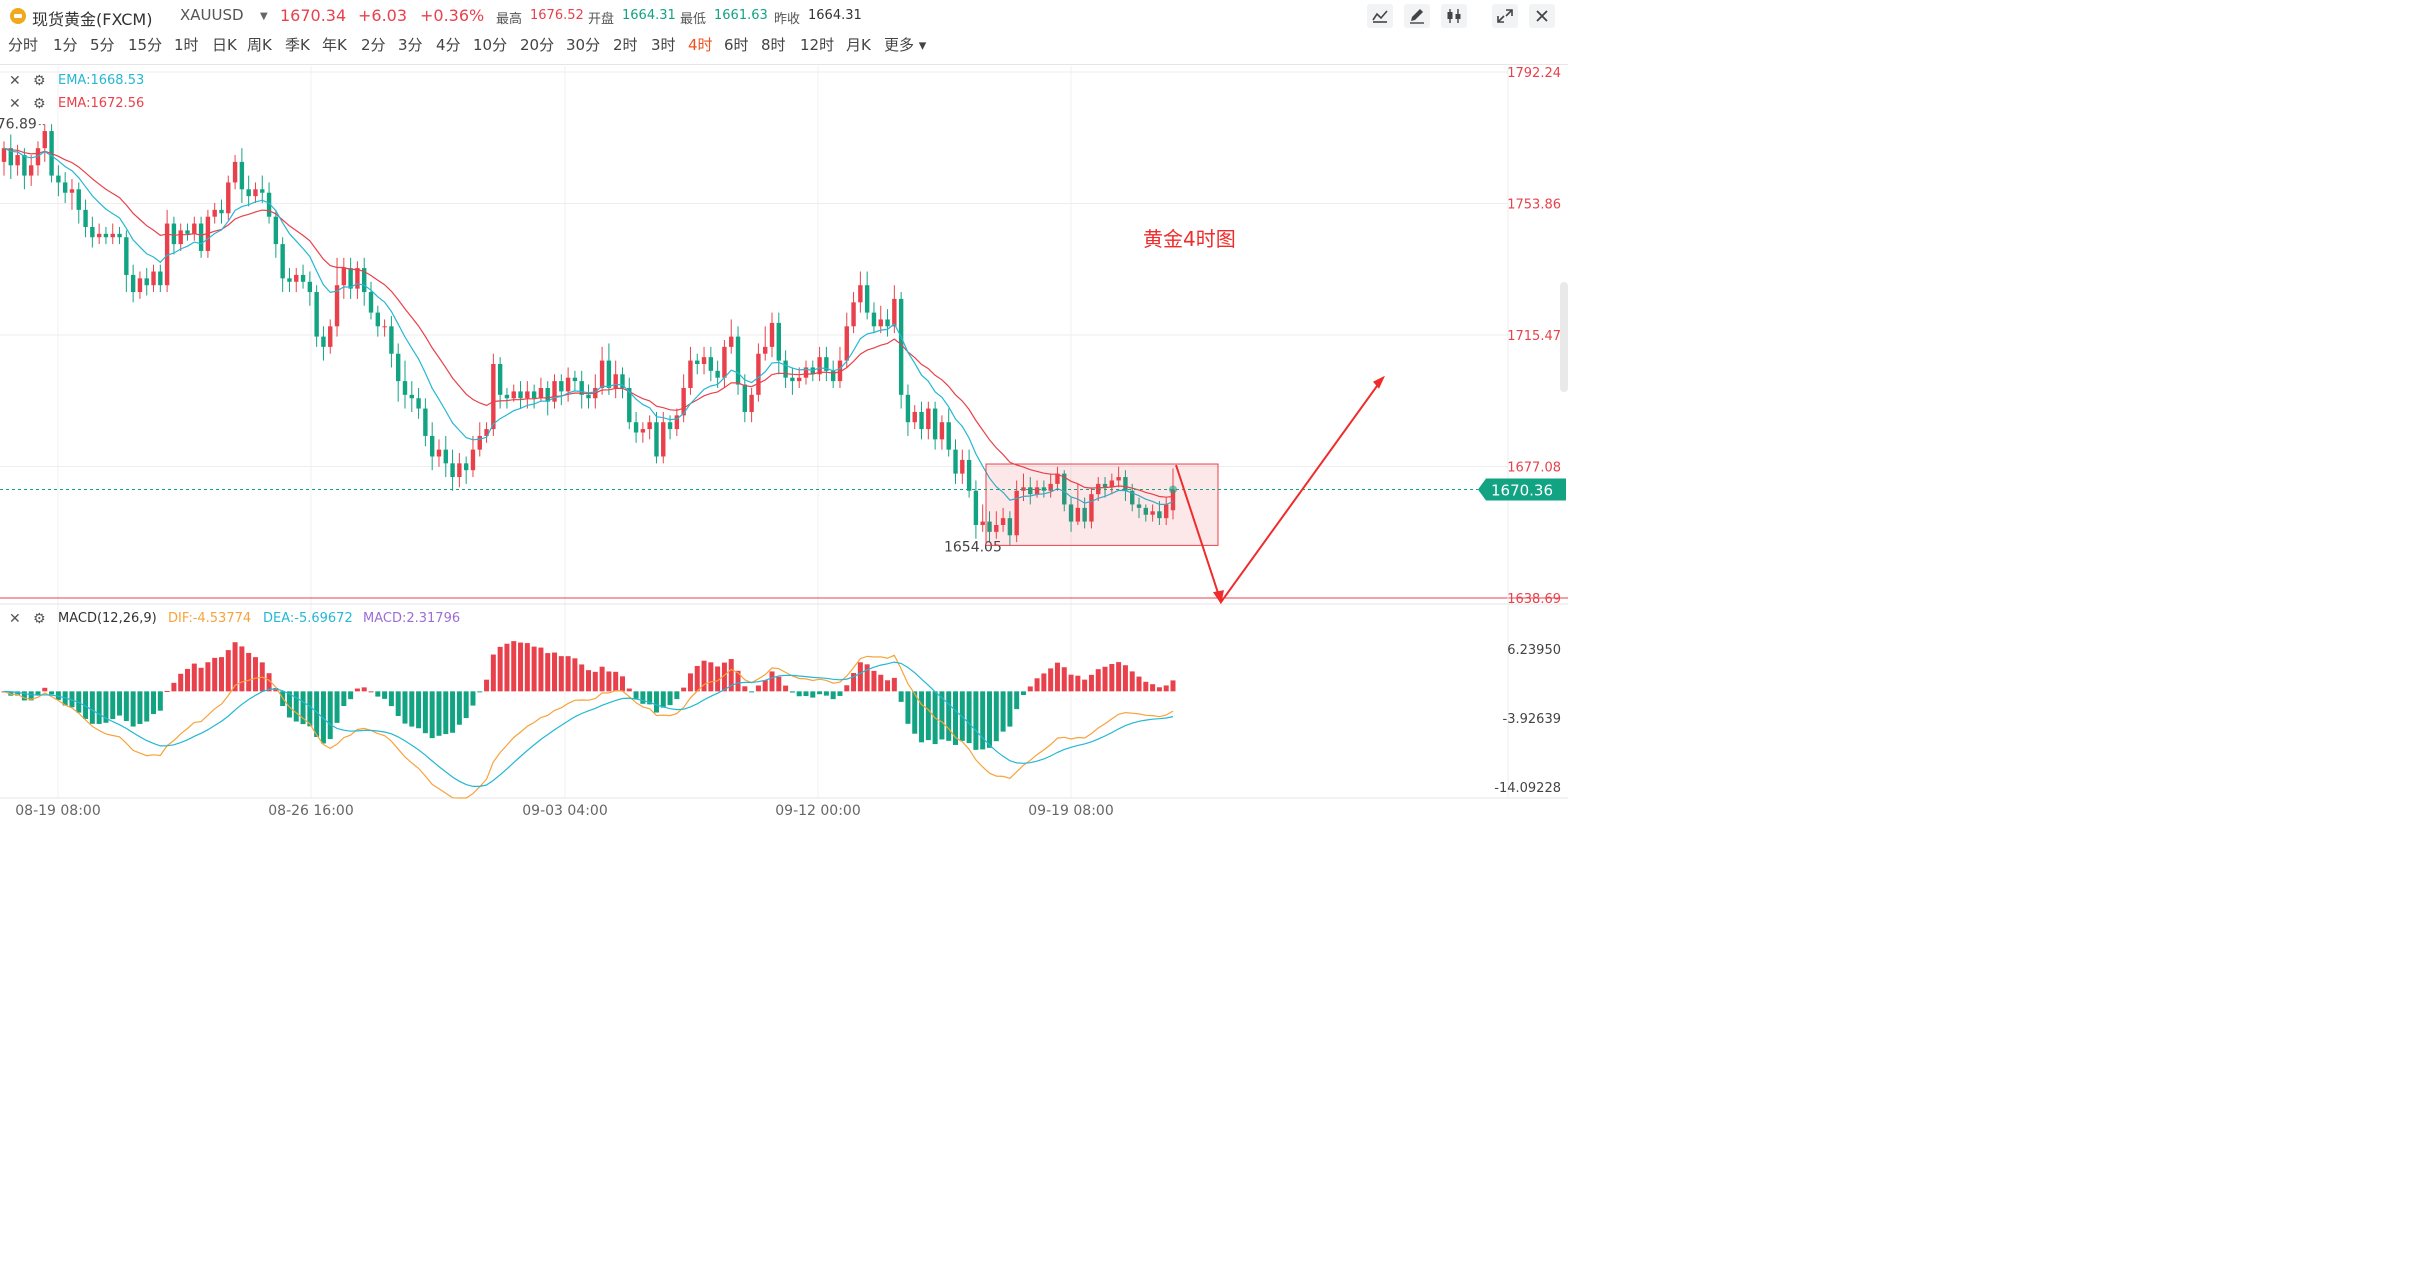  Describe the element at coordinates (490, 45) in the screenshot. I see `period-12: 10分` at that location.